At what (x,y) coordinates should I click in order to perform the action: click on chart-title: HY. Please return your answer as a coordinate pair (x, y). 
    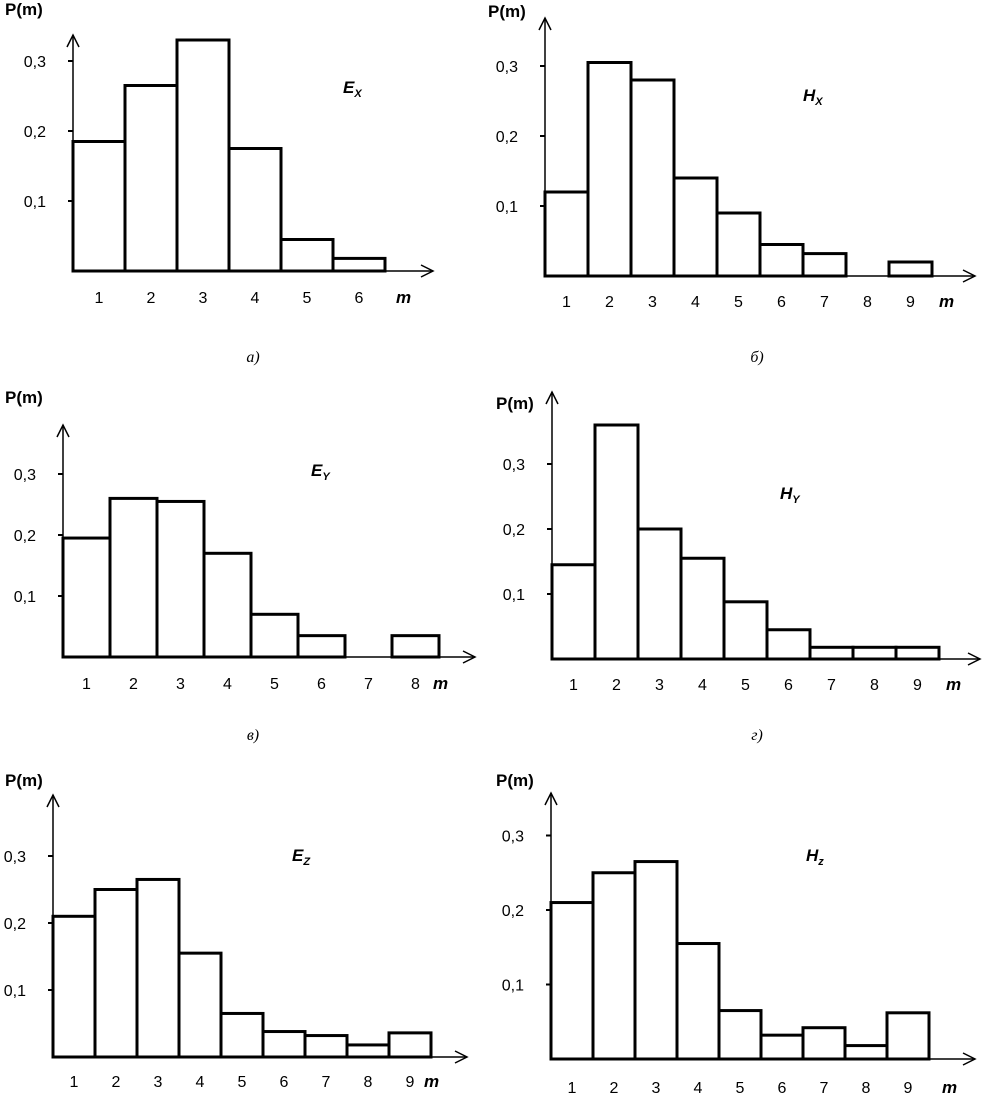
    Looking at the image, I should click on (790, 495).